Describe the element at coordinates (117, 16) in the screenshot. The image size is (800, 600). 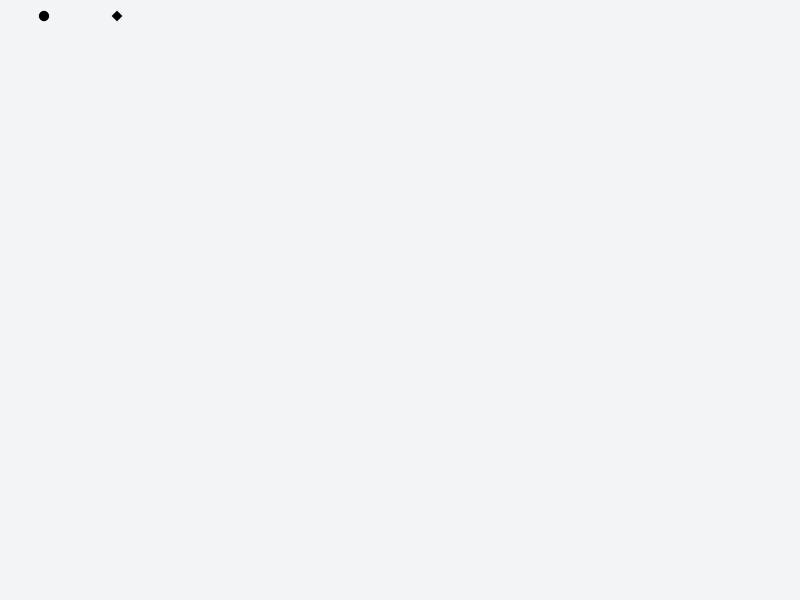
I see `line-diamond-marker-icon` at that location.